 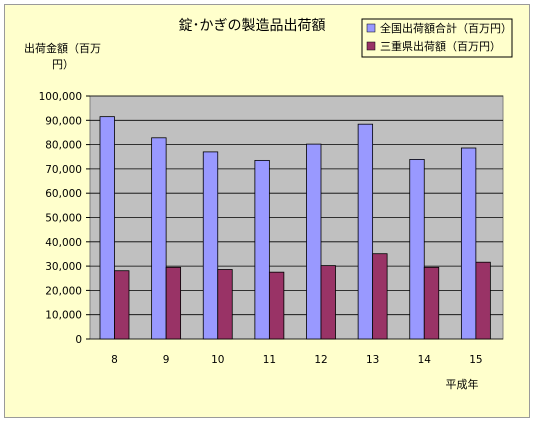 What do you see at coordinates (62, 48) in the screenshot?
I see `y-axis-title-line1: 出荷金額（百万` at bounding box center [62, 48].